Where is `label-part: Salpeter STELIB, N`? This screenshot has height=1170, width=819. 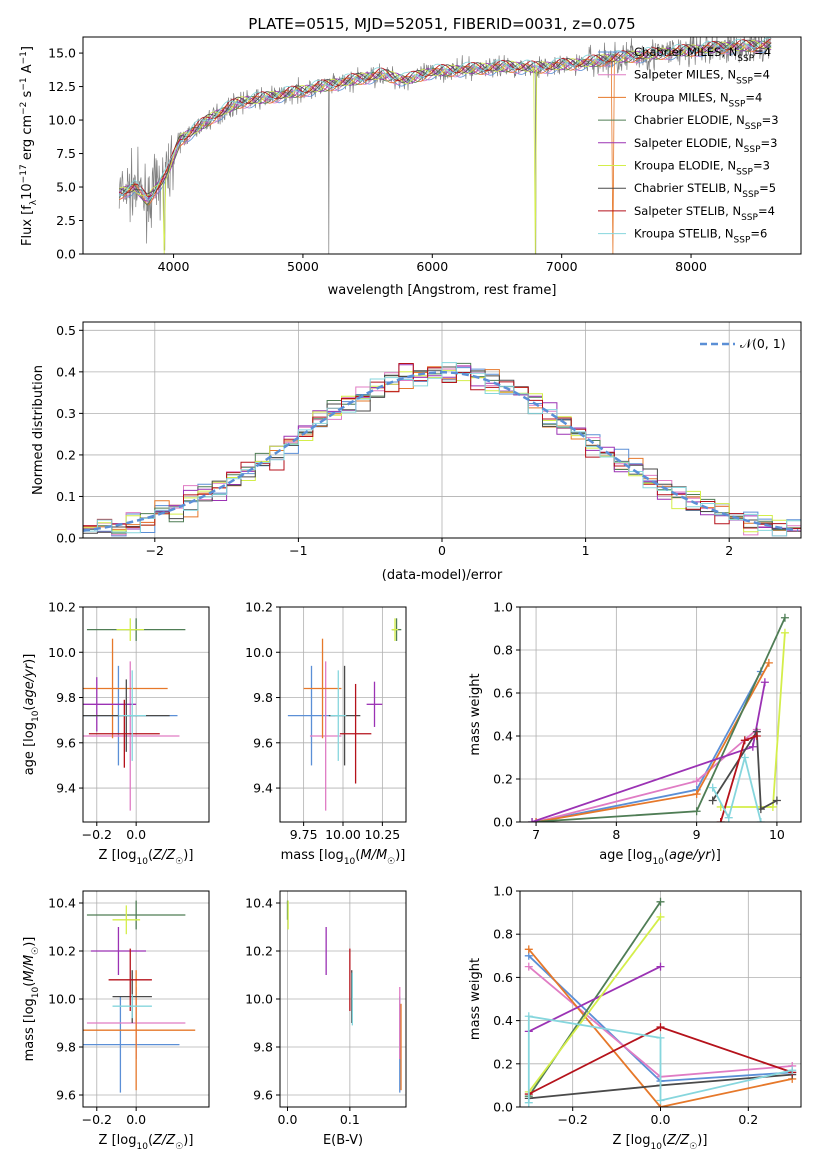 label-part: Salpeter STELIB, N is located at coordinates (687, 211).